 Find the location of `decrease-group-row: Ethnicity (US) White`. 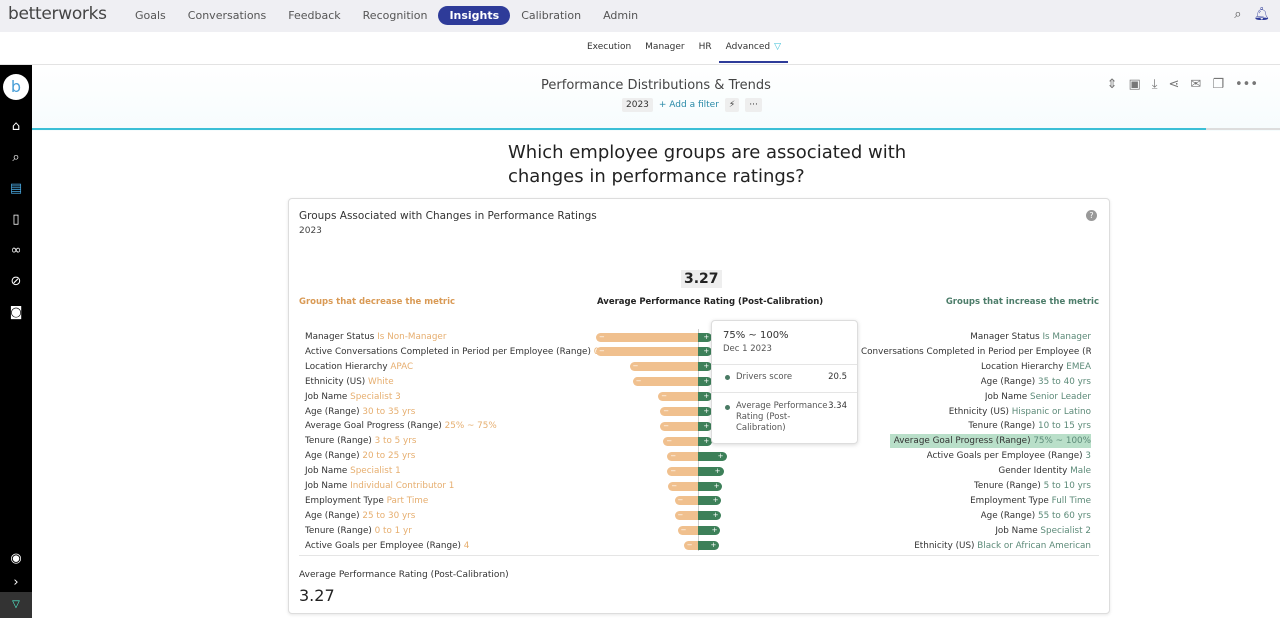

decrease-group-row: Ethnicity (US) White is located at coordinates (349, 382).